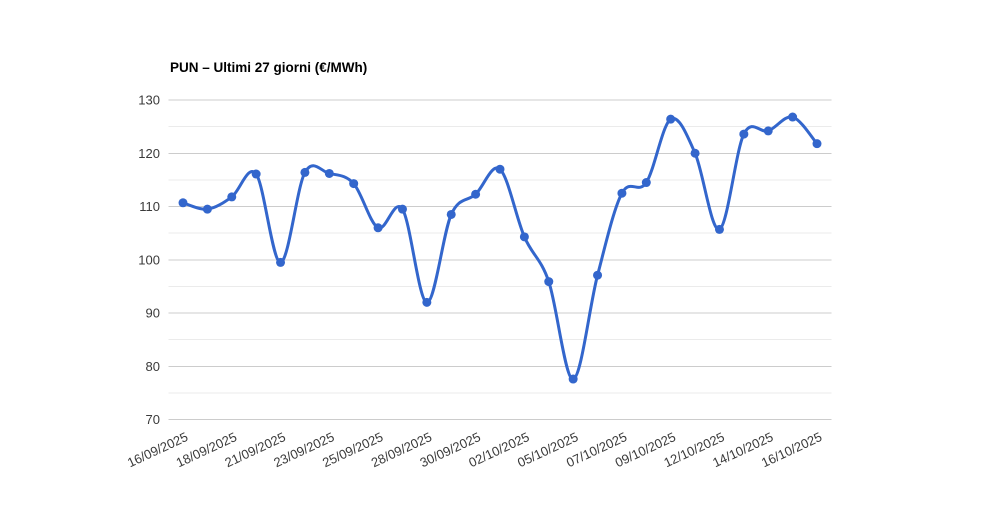 The width and height of the screenshot is (1000, 520). I want to click on y-tick-label: 90, so click(153, 313).